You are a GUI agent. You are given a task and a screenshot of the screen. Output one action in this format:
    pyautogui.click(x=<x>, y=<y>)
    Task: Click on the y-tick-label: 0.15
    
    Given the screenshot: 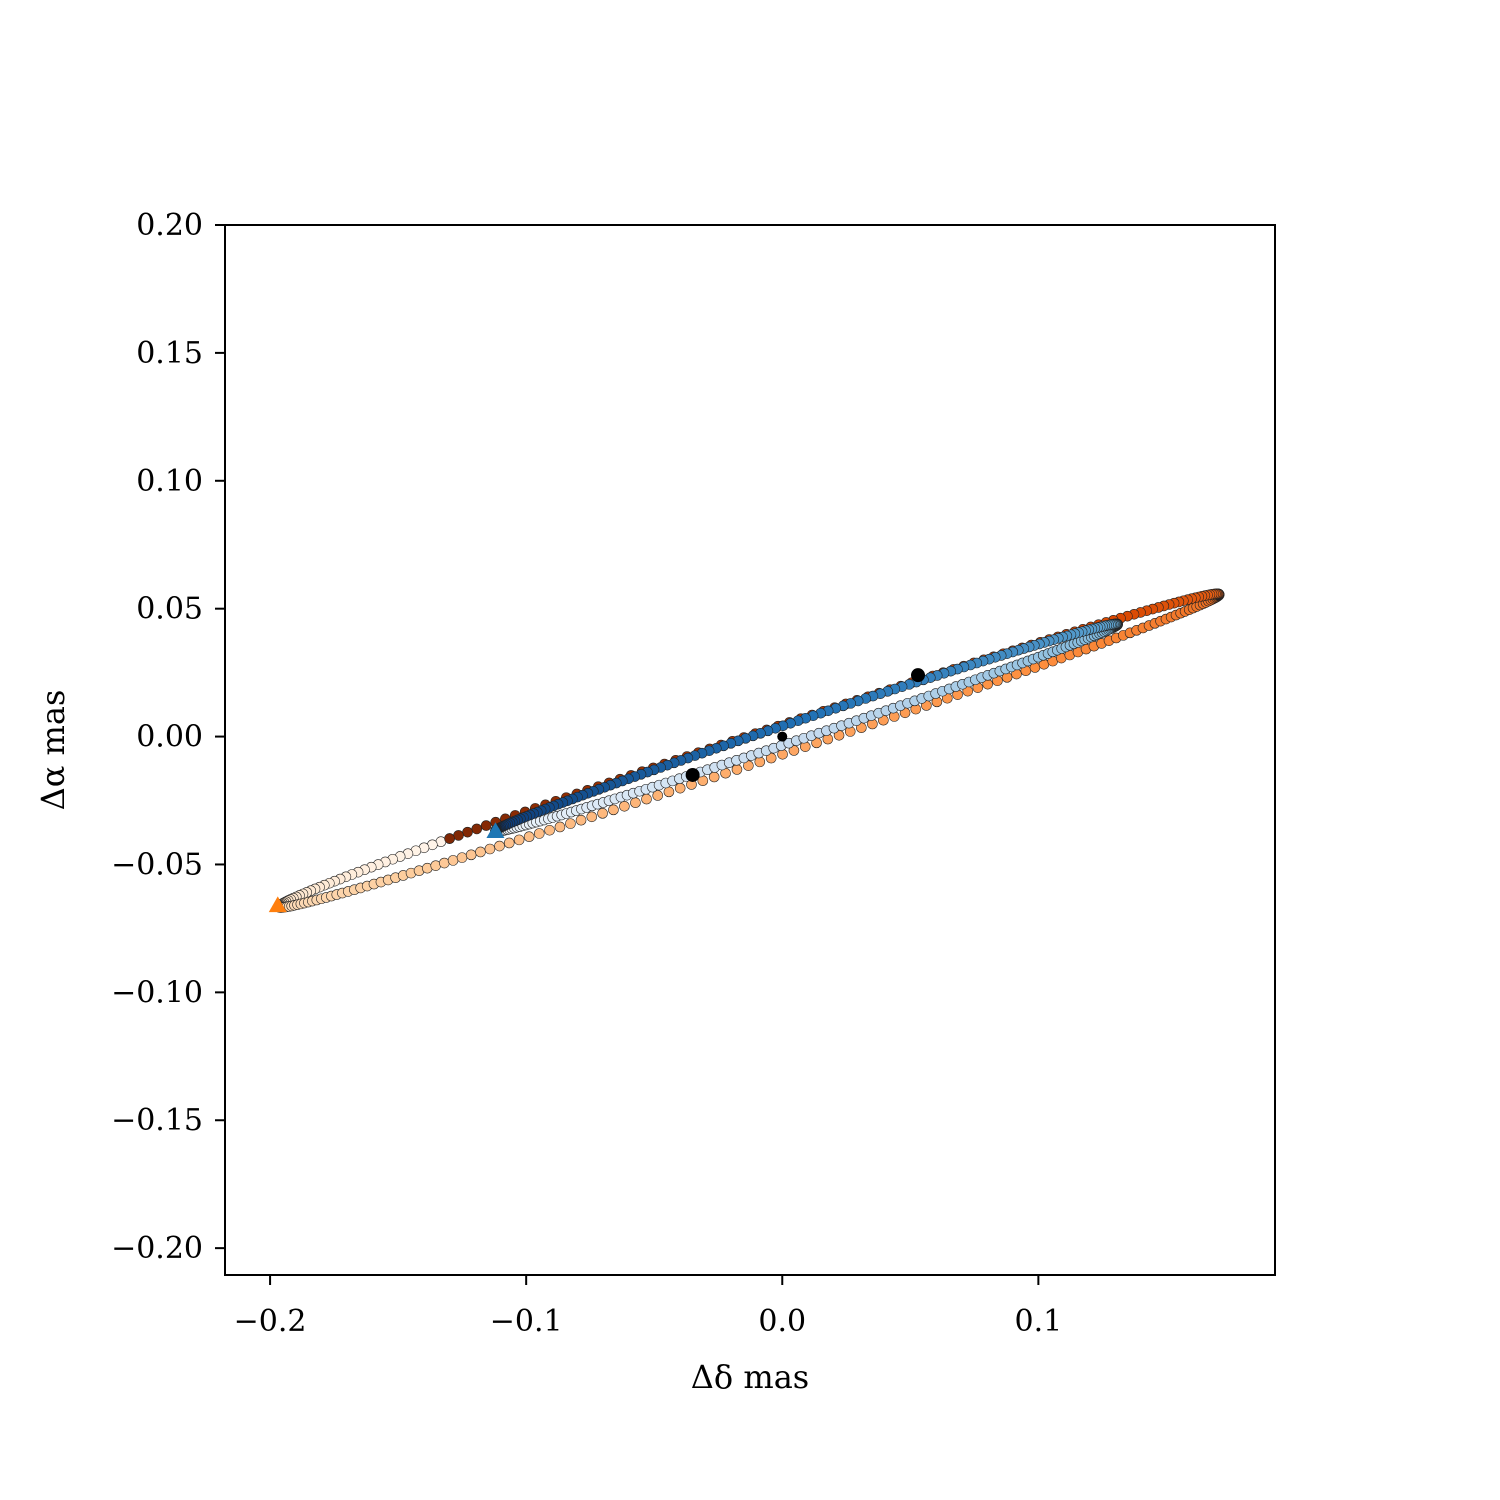 What is the action you would take?
    pyautogui.click(x=169, y=353)
    